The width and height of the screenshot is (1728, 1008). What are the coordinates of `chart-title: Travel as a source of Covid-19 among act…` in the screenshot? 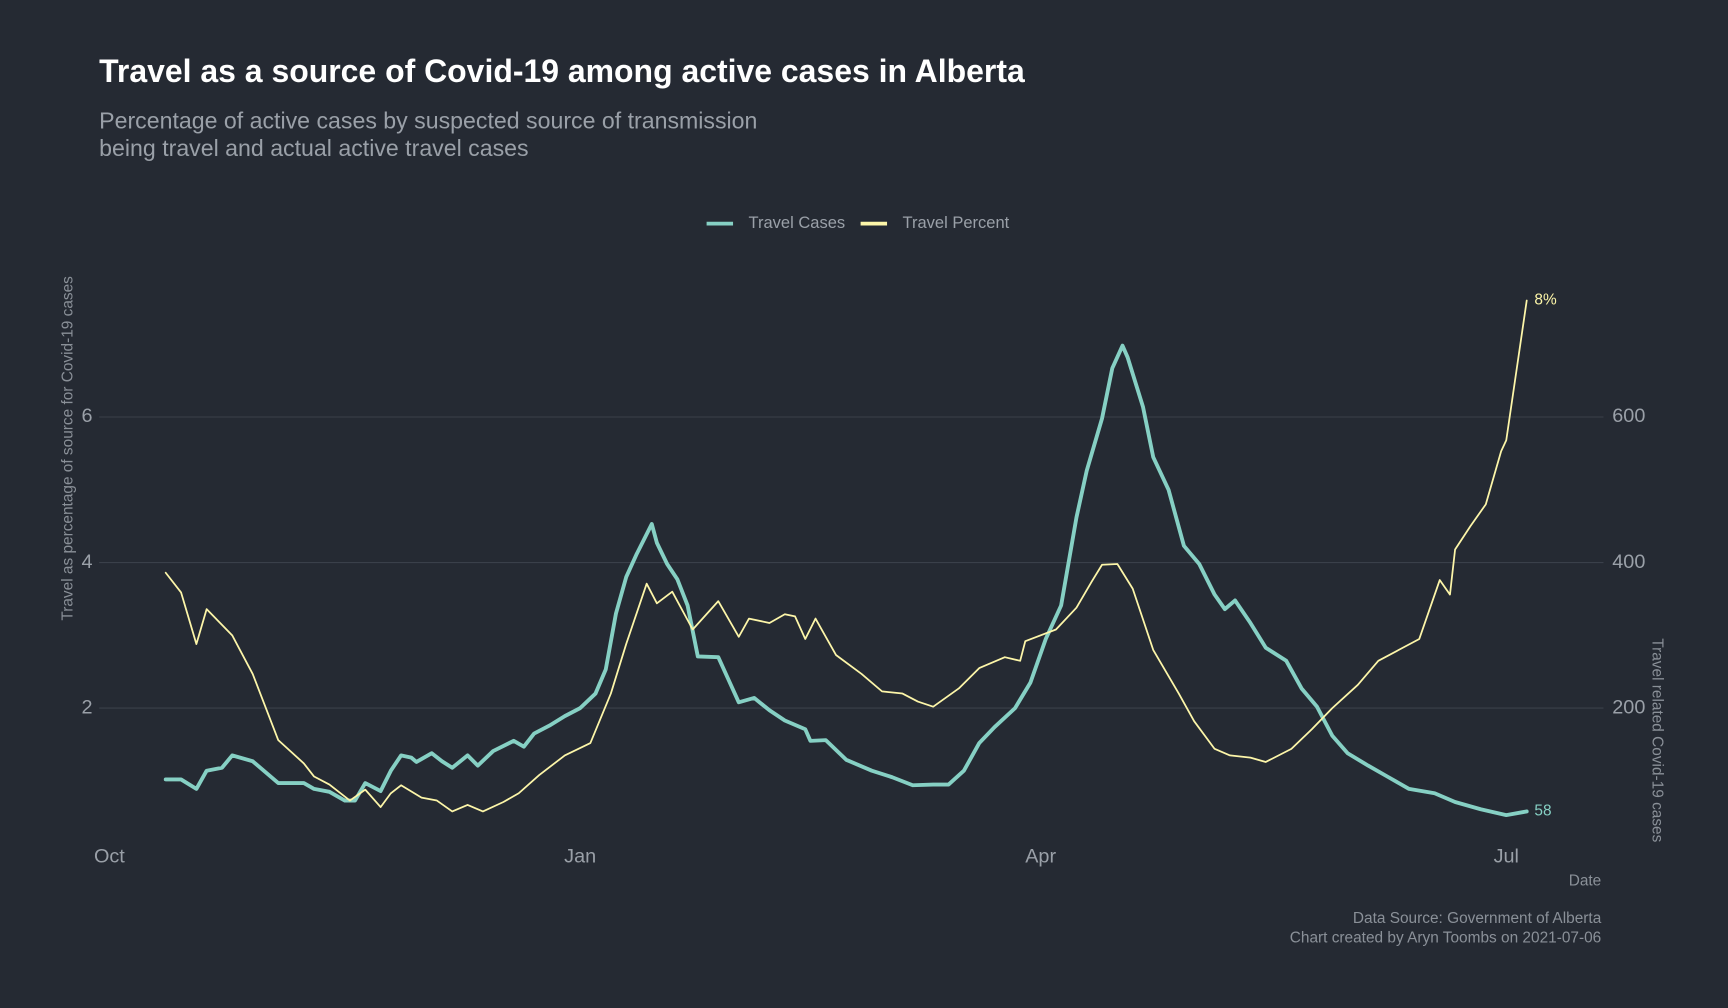 It's located at (562, 71).